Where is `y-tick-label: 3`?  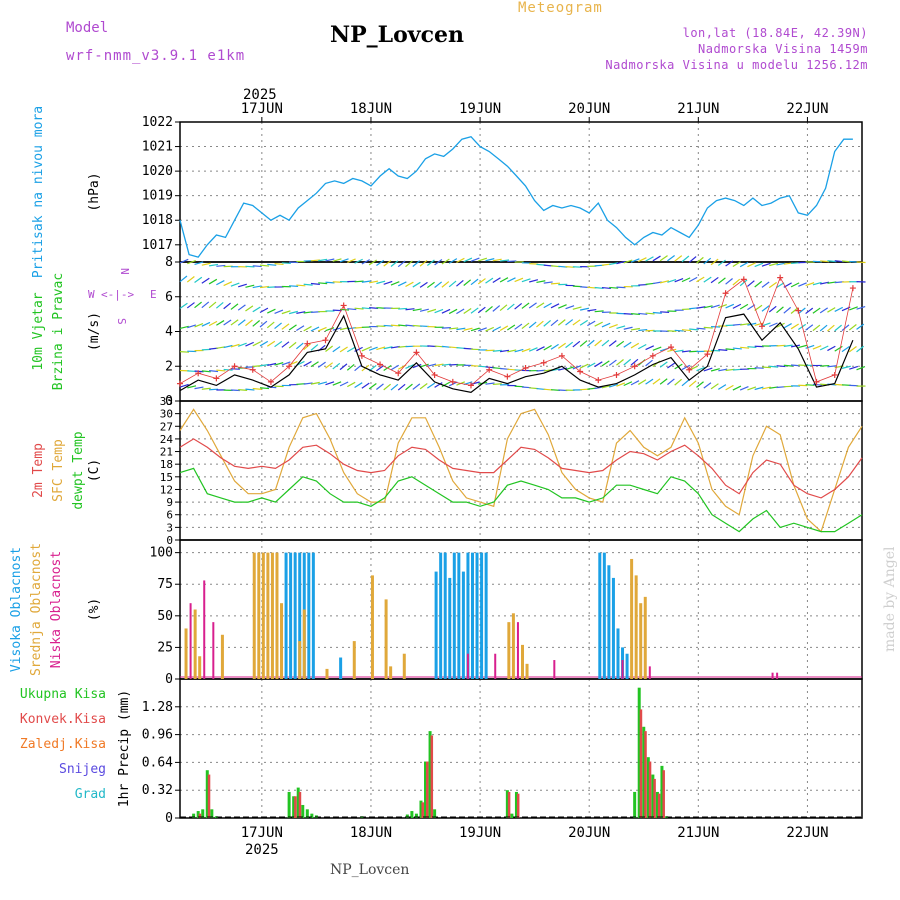
y-tick-label: 3 is located at coordinates (169, 527).